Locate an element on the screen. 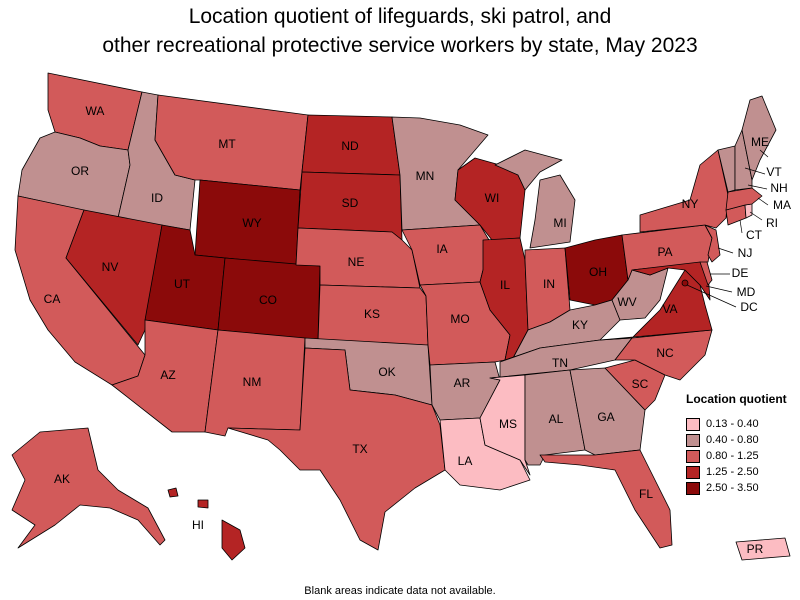 This screenshot has width=800, height=600. legend-item: 0.80 - 1.25 is located at coordinates (742, 456).